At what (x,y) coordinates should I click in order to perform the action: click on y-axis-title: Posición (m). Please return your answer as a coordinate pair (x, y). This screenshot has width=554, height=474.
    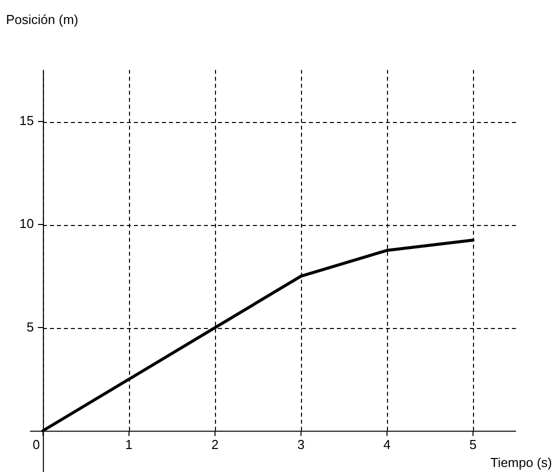
    Looking at the image, I should click on (42, 20).